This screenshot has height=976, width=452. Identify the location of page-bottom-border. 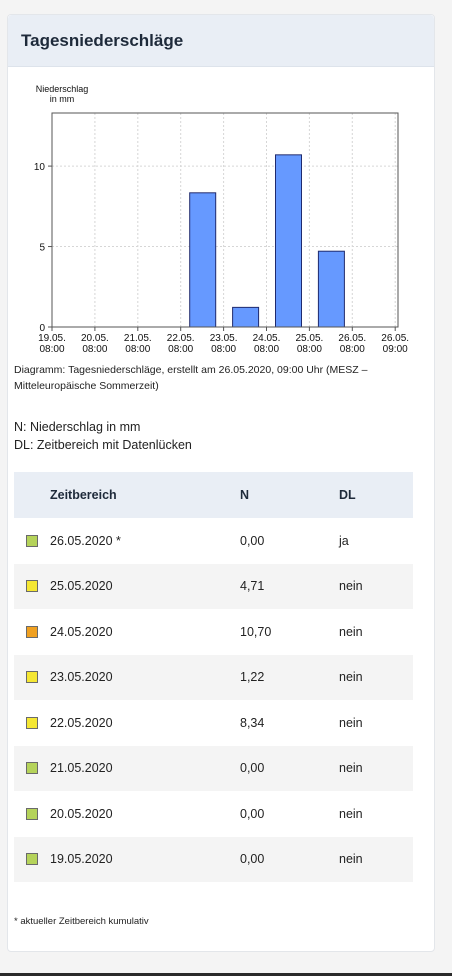
(226, 974).